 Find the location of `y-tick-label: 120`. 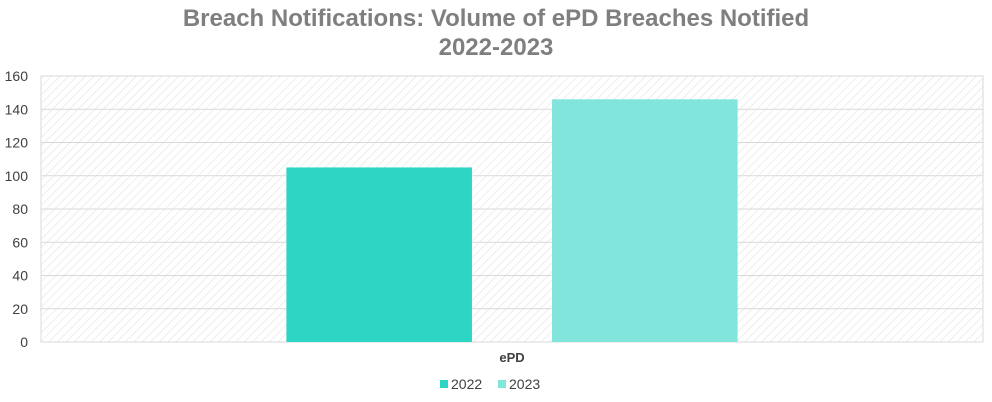

y-tick-label: 120 is located at coordinates (17, 143).